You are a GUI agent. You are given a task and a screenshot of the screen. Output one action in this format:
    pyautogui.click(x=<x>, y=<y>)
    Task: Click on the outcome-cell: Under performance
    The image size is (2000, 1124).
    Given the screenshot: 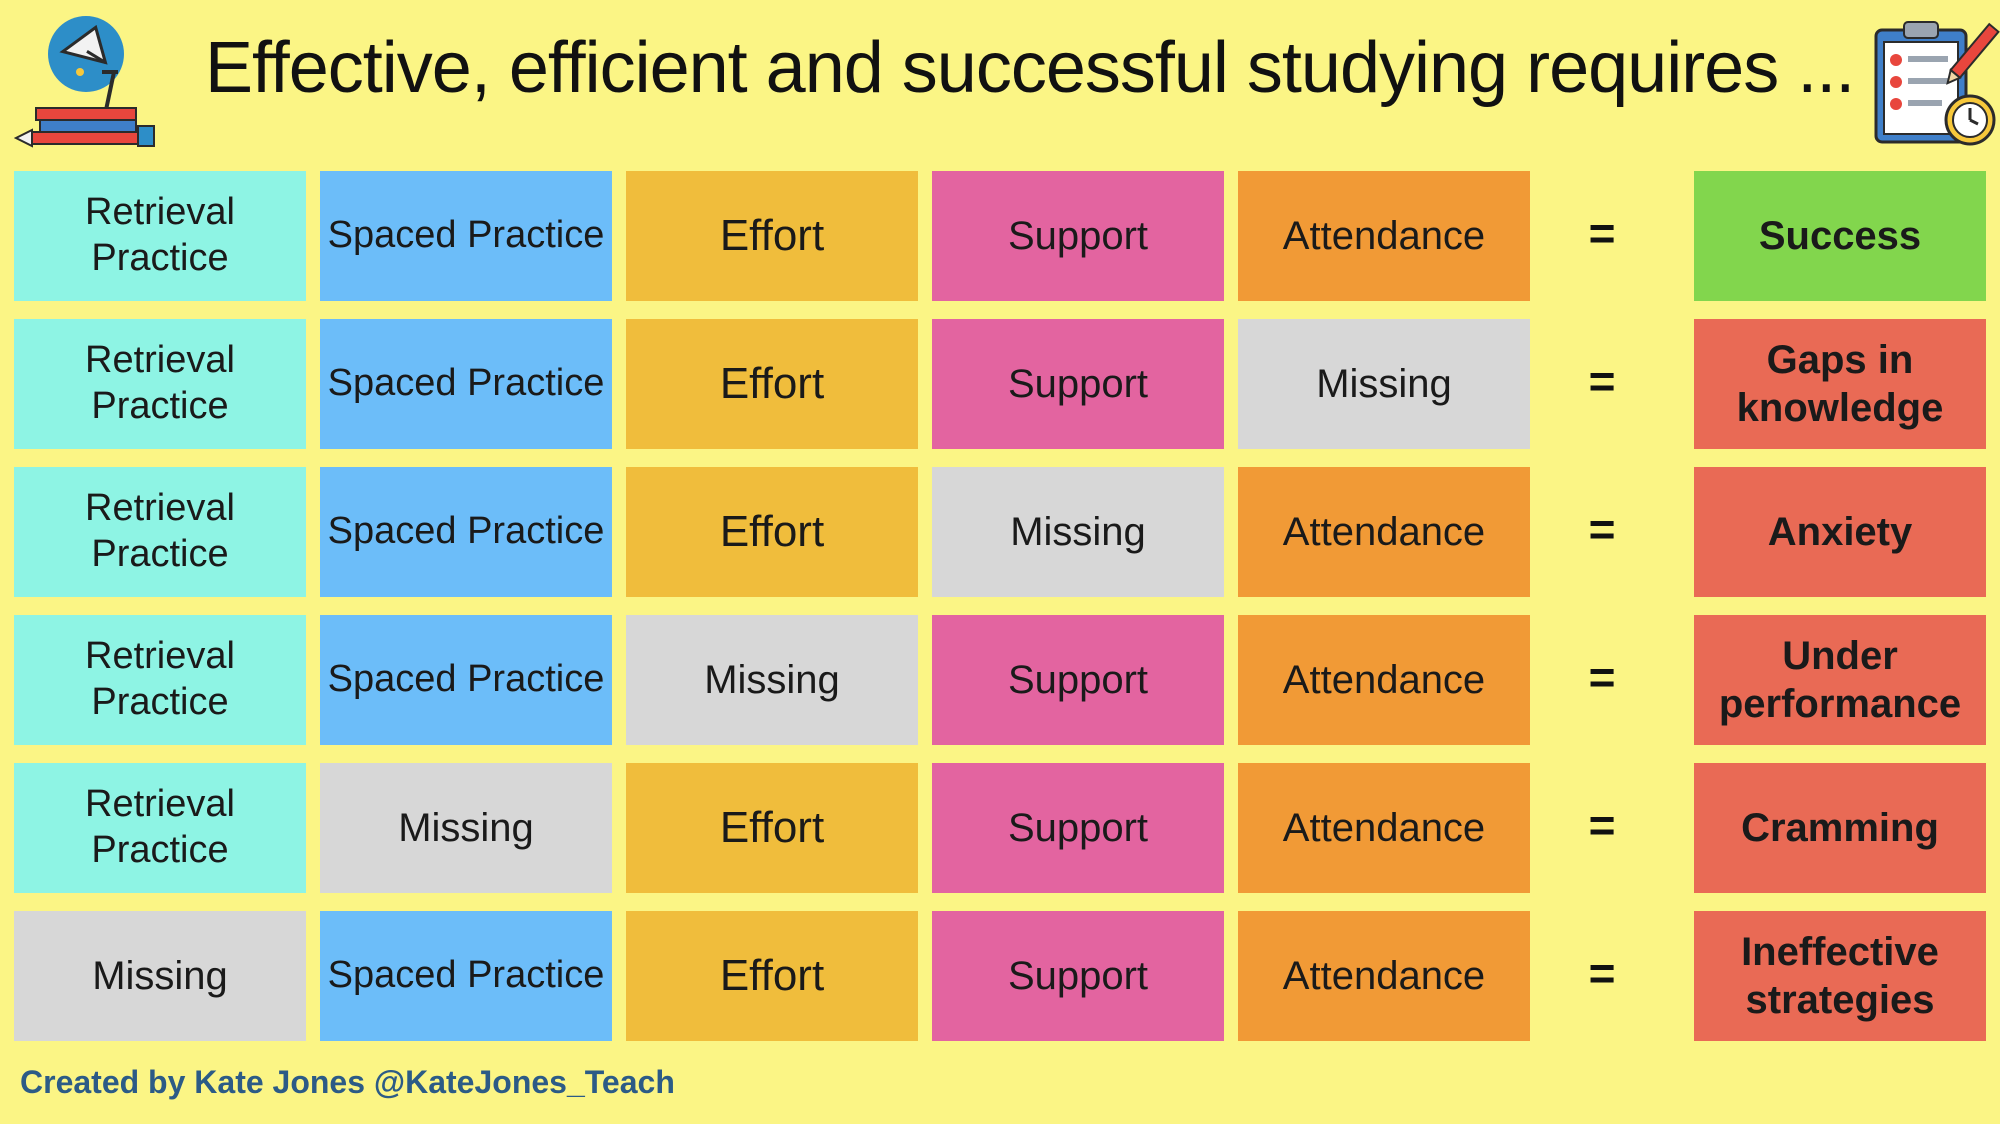 What is the action you would take?
    pyautogui.click(x=1840, y=680)
    